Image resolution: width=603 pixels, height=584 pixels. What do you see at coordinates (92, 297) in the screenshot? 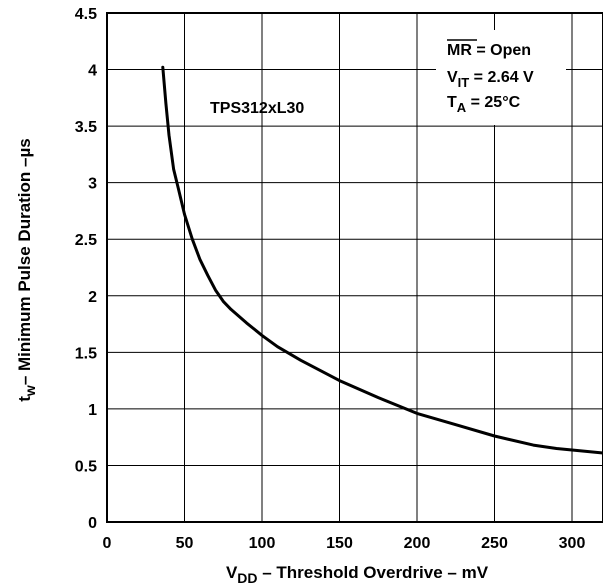
I see `y-tick-label: 2` at bounding box center [92, 297].